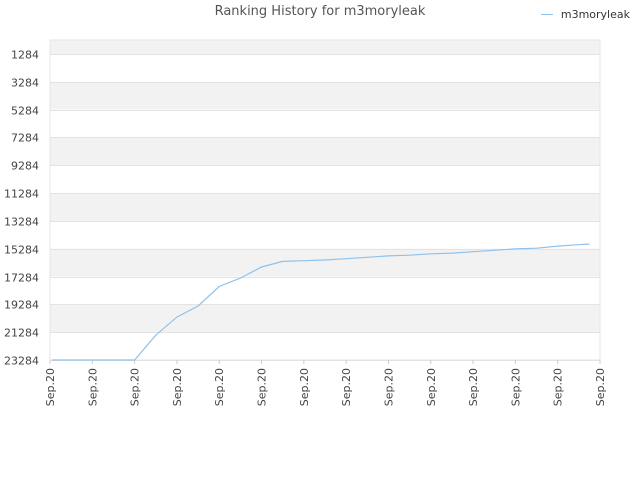 This screenshot has width=640, height=480. I want to click on y-tick-label: 19284, so click(21, 305).